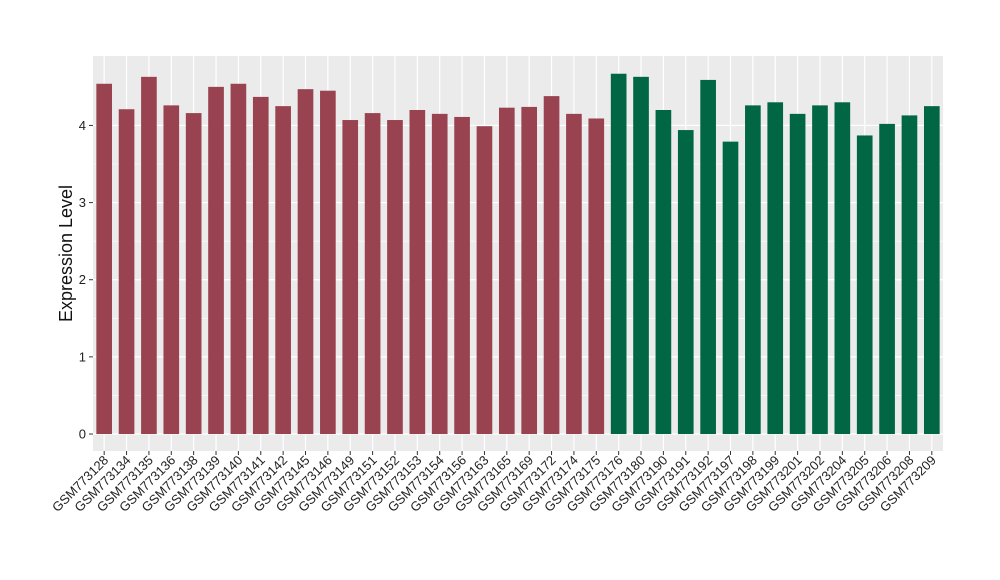  I want to click on bar-GSM773209, so click(931, 270).